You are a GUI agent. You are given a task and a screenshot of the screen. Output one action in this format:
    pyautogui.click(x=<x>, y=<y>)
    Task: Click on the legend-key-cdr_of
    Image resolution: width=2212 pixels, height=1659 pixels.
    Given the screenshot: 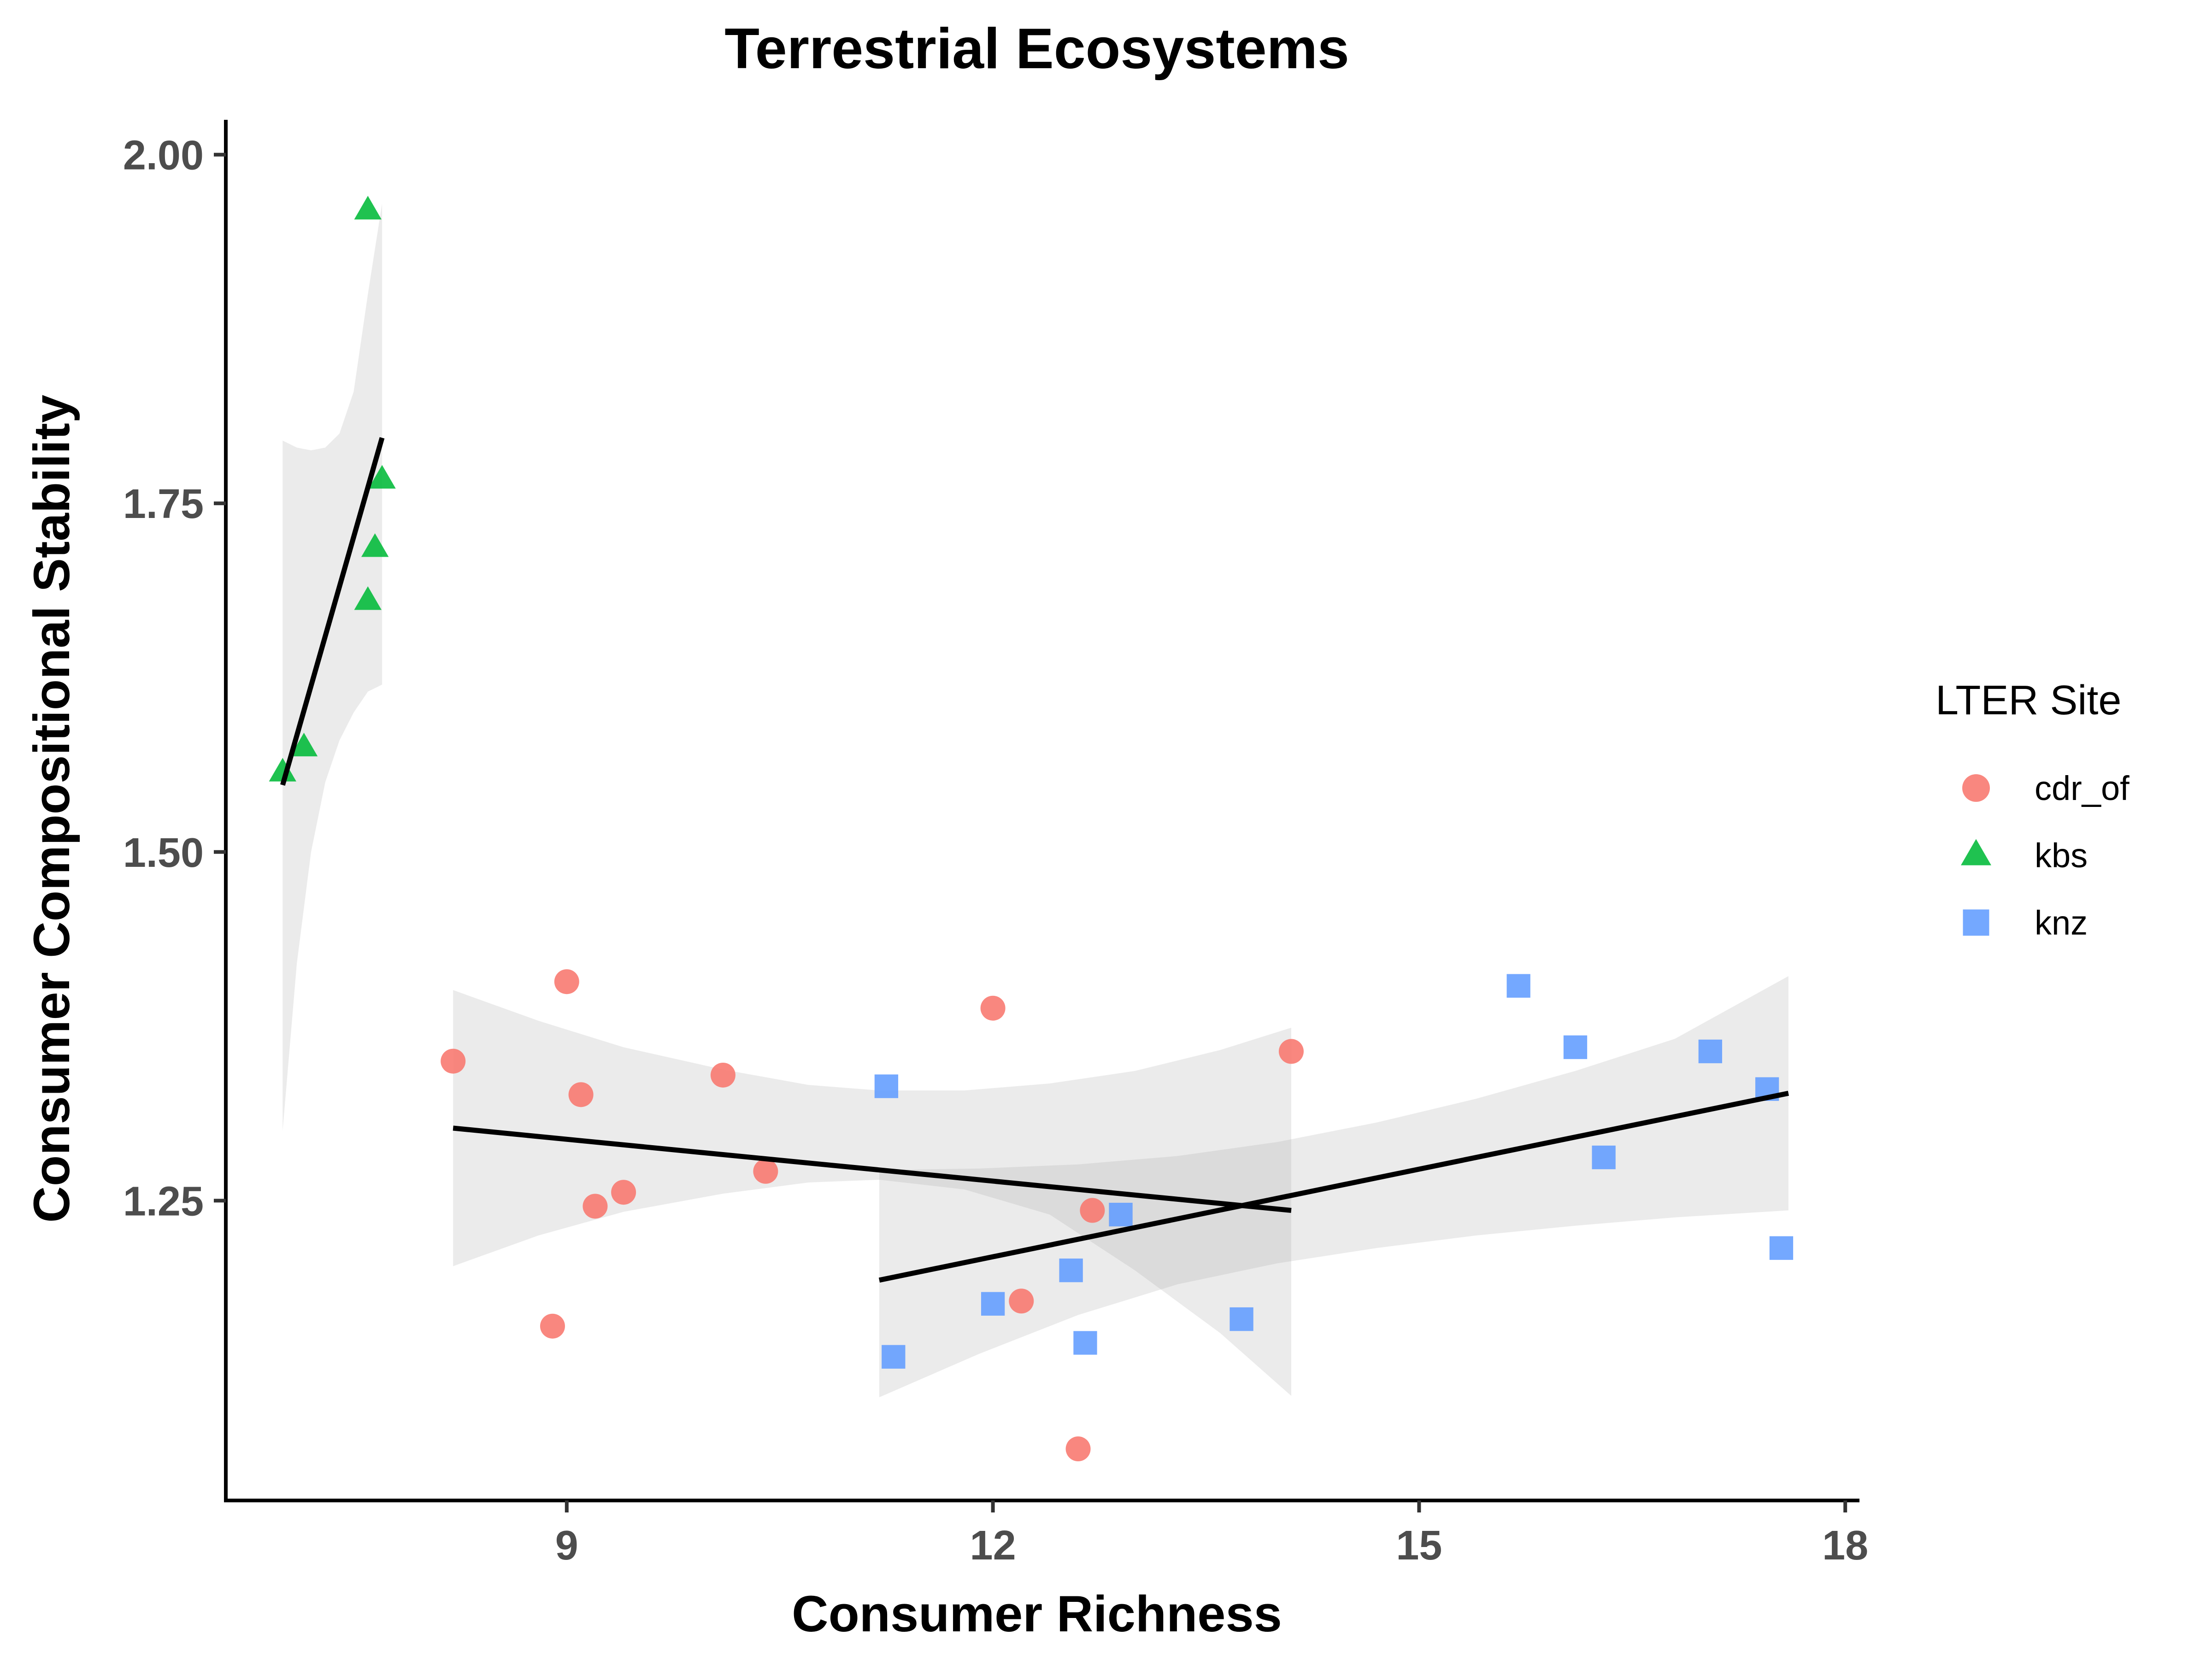 What is the action you would take?
    pyautogui.click(x=1976, y=788)
    